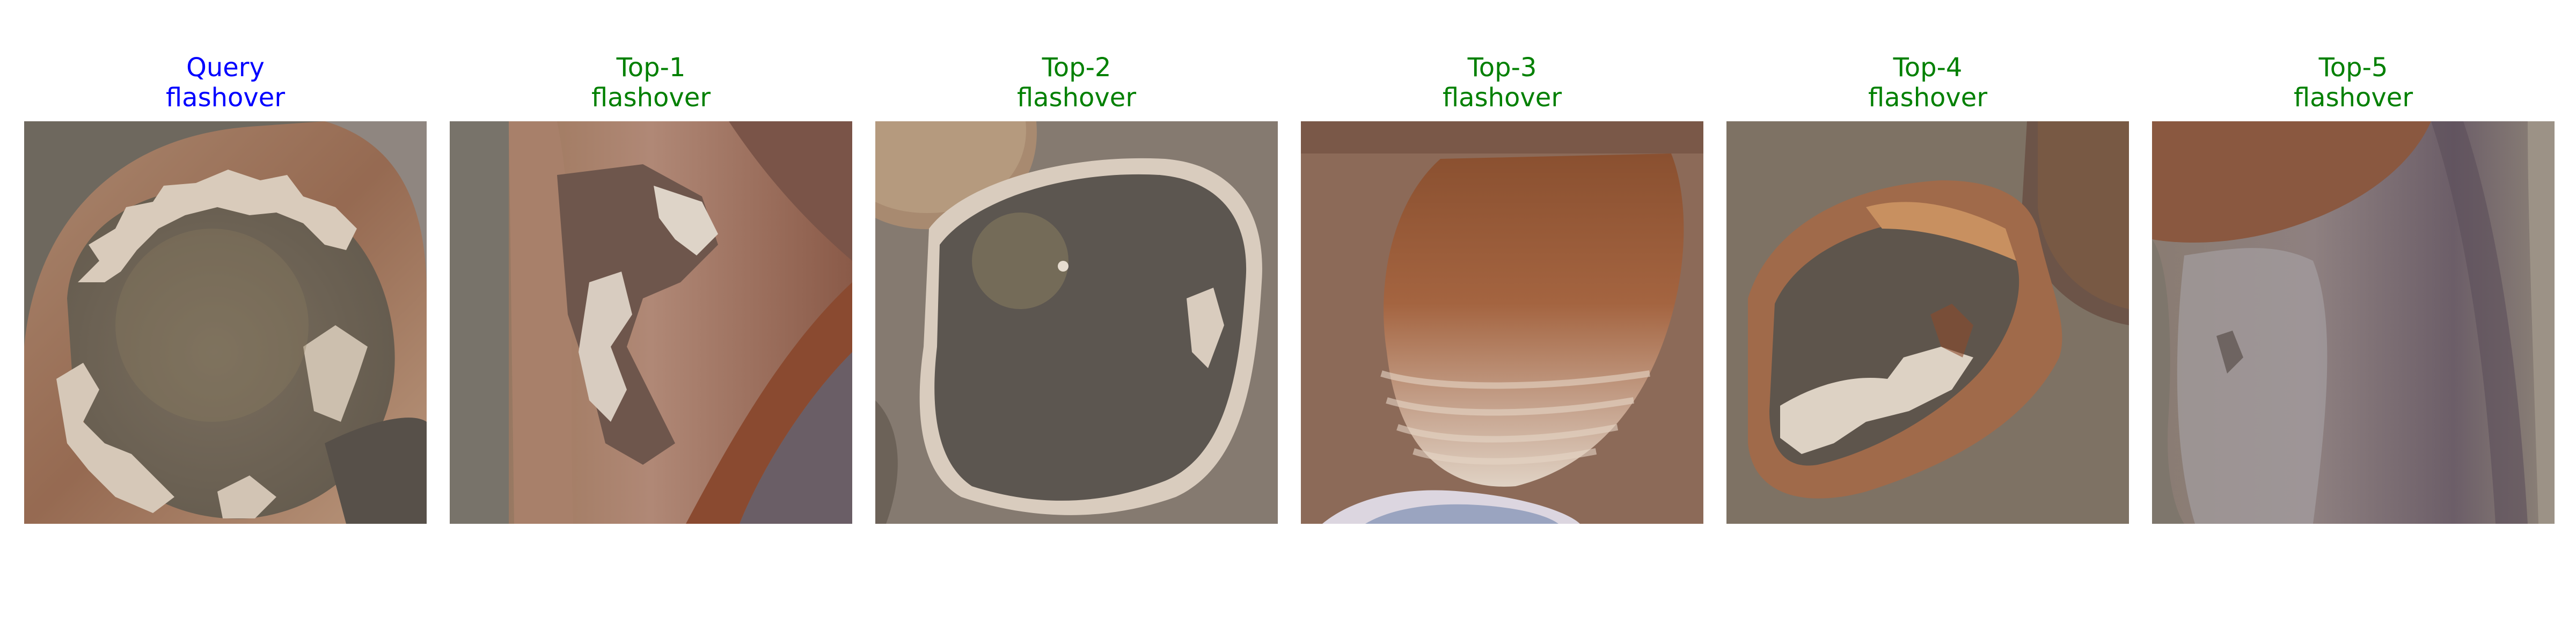  Describe the element at coordinates (1928, 68) in the screenshot. I see `result-rank-label-4: Top-4` at that location.